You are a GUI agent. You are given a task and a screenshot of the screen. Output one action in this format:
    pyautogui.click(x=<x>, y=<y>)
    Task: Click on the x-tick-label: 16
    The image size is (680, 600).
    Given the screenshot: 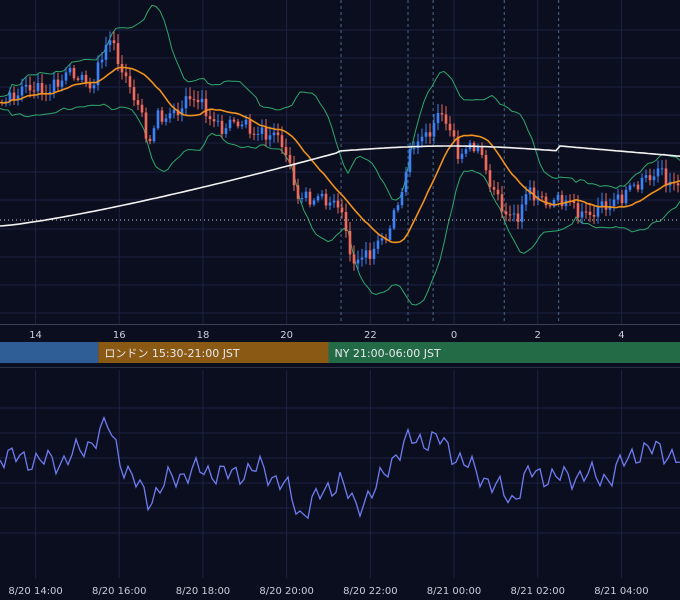 What is the action you would take?
    pyautogui.click(x=119, y=335)
    